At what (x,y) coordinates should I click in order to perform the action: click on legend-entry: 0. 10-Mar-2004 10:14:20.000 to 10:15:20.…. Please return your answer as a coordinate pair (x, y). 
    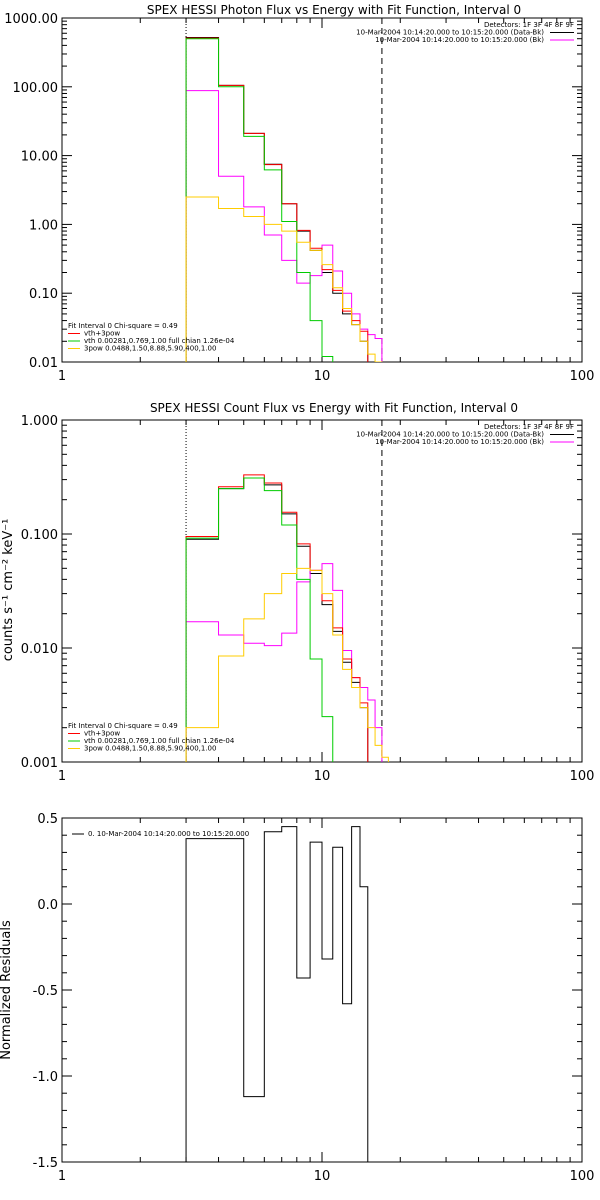
    Looking at the image, I should click on (168, 834).